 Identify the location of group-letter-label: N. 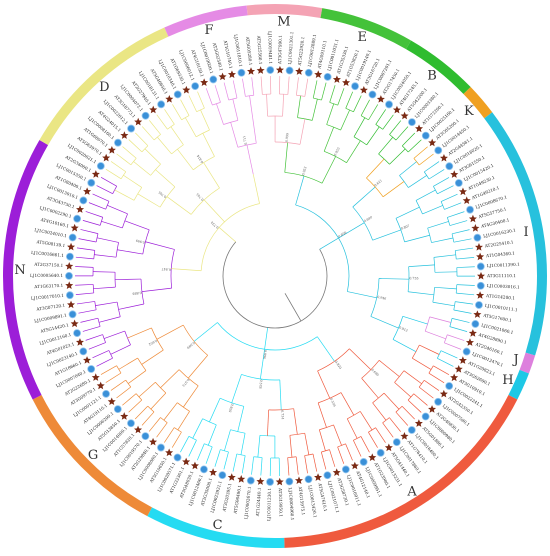
(19, 270).